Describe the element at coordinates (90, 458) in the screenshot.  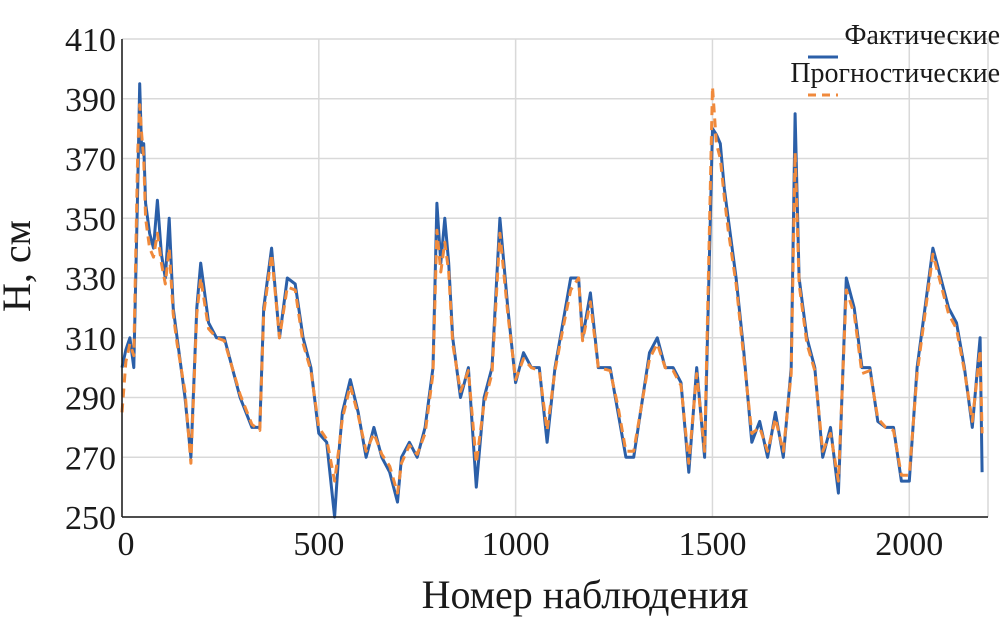
I see `y-tick-label-270: 270` at that location.